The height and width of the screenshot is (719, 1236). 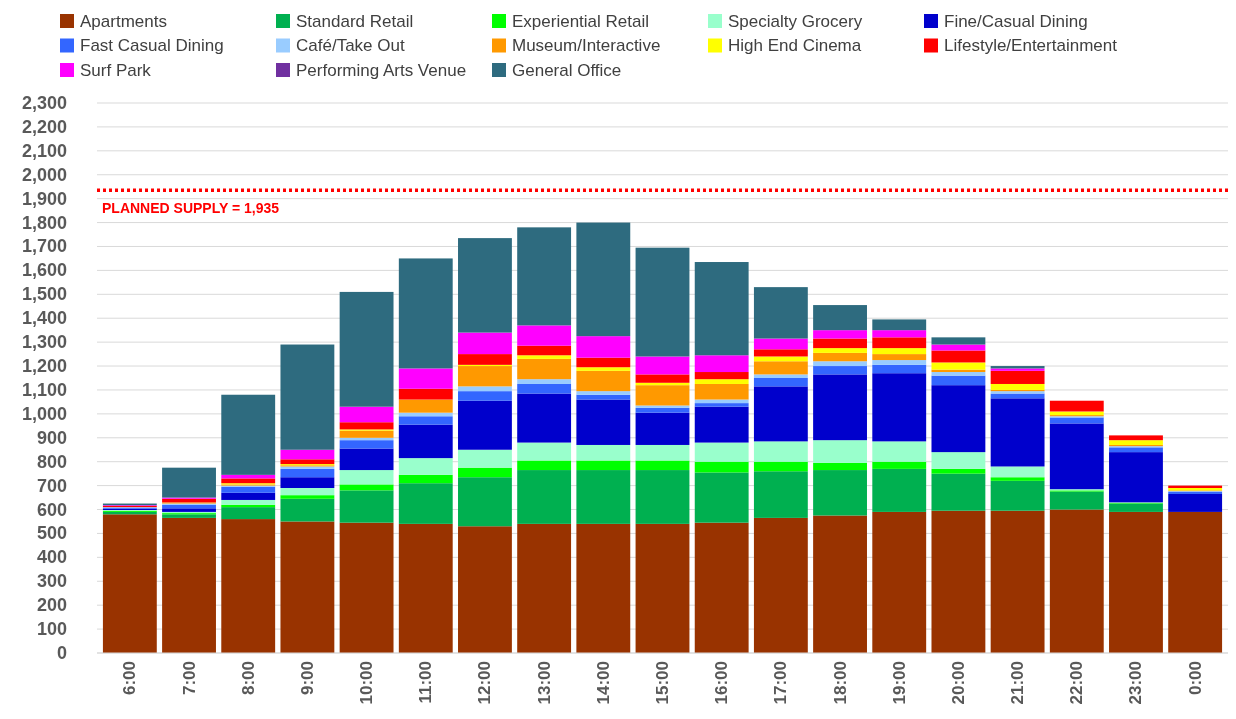 What do you see at coordinates (1018, 683) in the screenshot?
I see `x-tick-label: 21:00` at bounding box center [1018, 683].